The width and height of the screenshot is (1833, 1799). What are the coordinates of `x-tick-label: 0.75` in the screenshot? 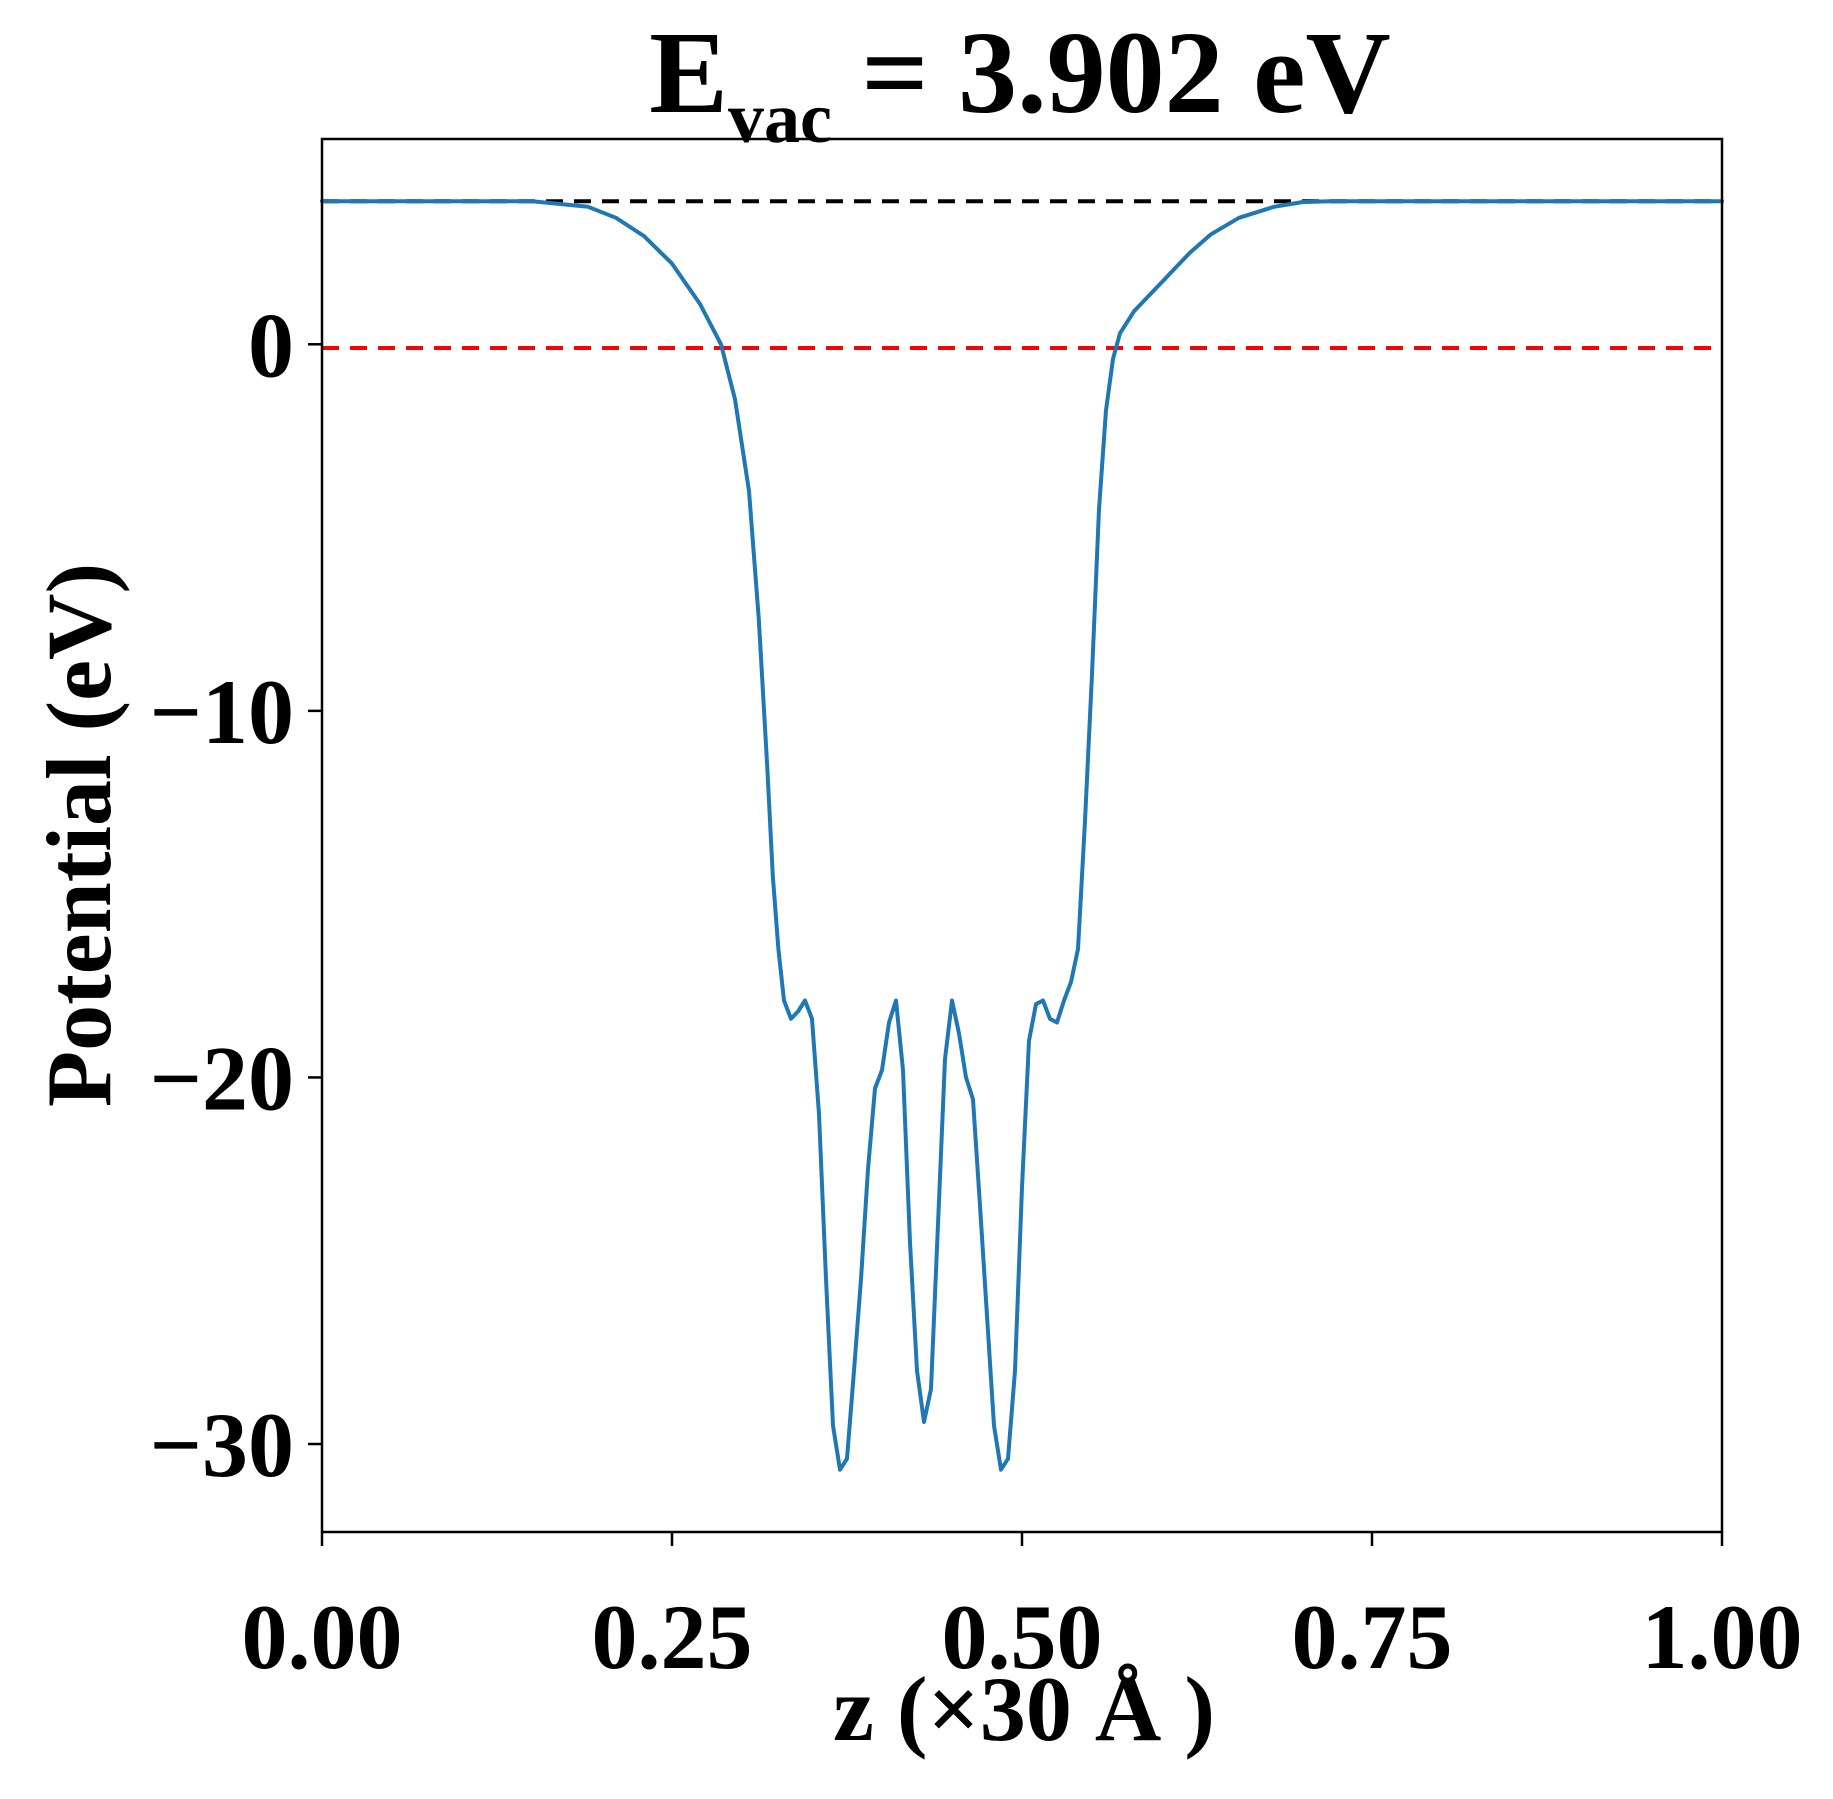 It's located at (1372, 1637).